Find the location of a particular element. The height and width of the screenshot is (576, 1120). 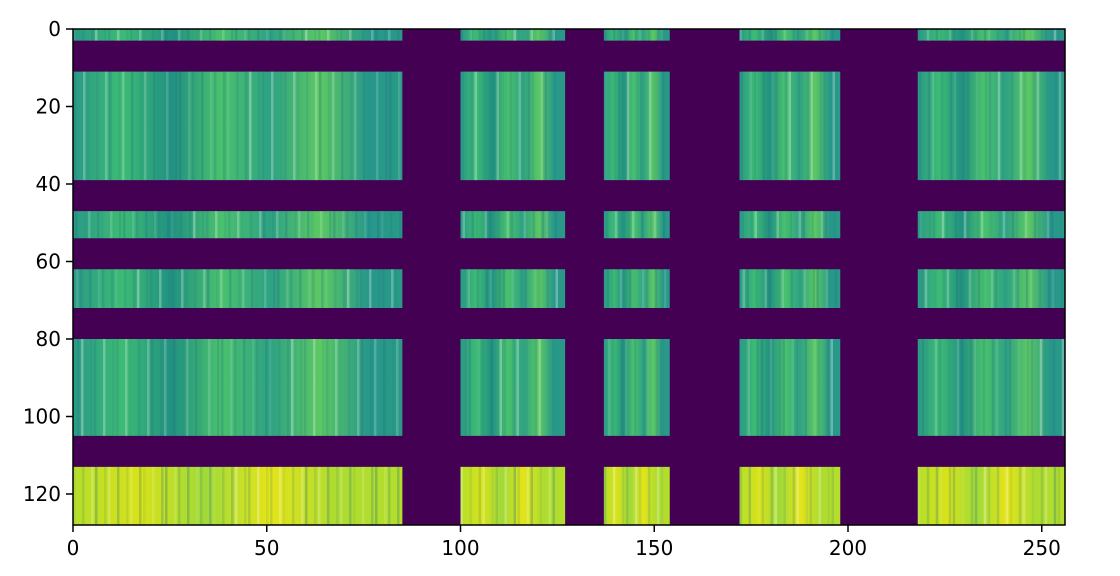

y-tick-label: 120 is located at coordinates (42, 494).